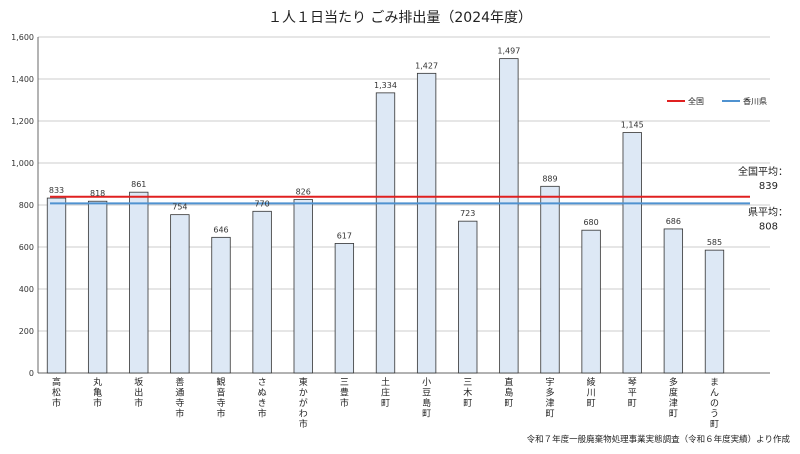 The image size is (800, 454). Describe the element at coordinates (179, 398) in the screenshot. I see `category-label: 善通寺市` at that location.